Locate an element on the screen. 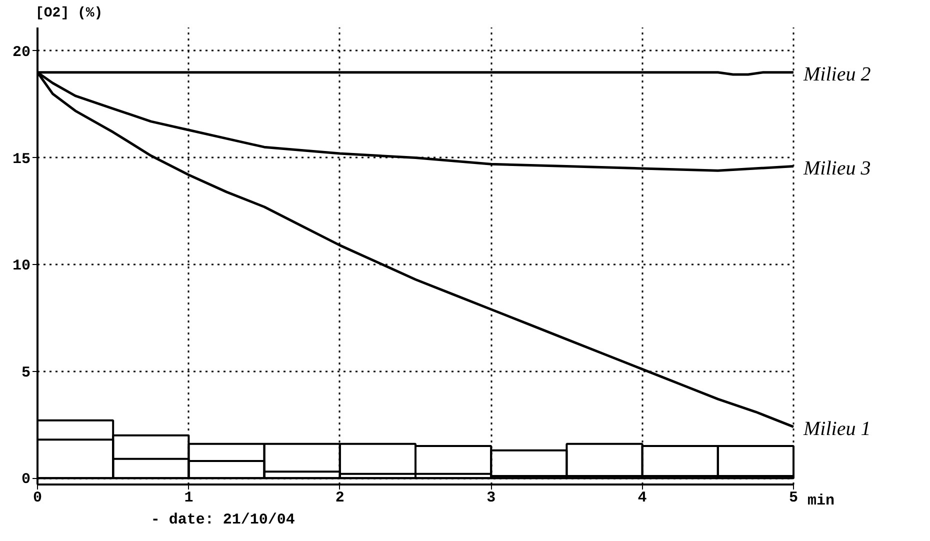  x-axis-title: min is located at coordinates (821, 501).